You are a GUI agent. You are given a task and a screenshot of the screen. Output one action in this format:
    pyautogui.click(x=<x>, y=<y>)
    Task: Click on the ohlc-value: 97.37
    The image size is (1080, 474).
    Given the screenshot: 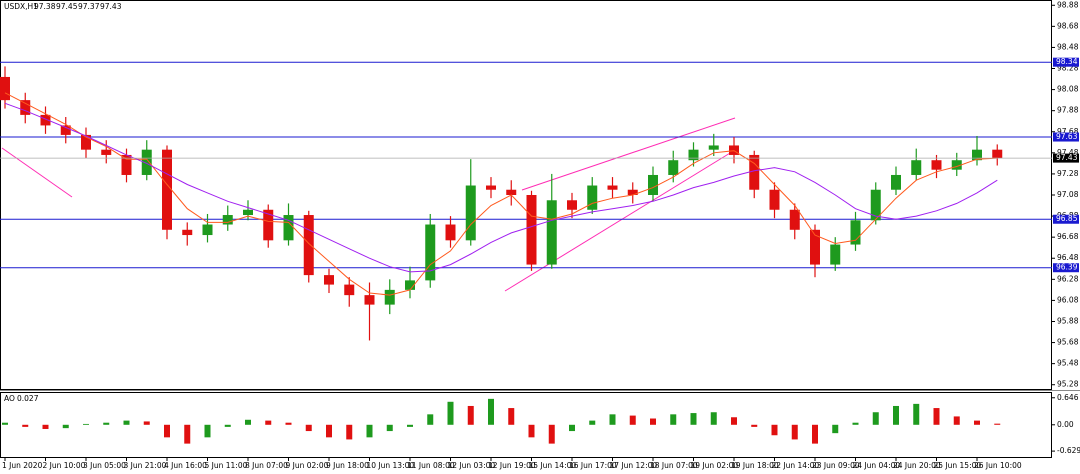 What is the action you would take?
    pyautogui.click(x=89, y=6)
    